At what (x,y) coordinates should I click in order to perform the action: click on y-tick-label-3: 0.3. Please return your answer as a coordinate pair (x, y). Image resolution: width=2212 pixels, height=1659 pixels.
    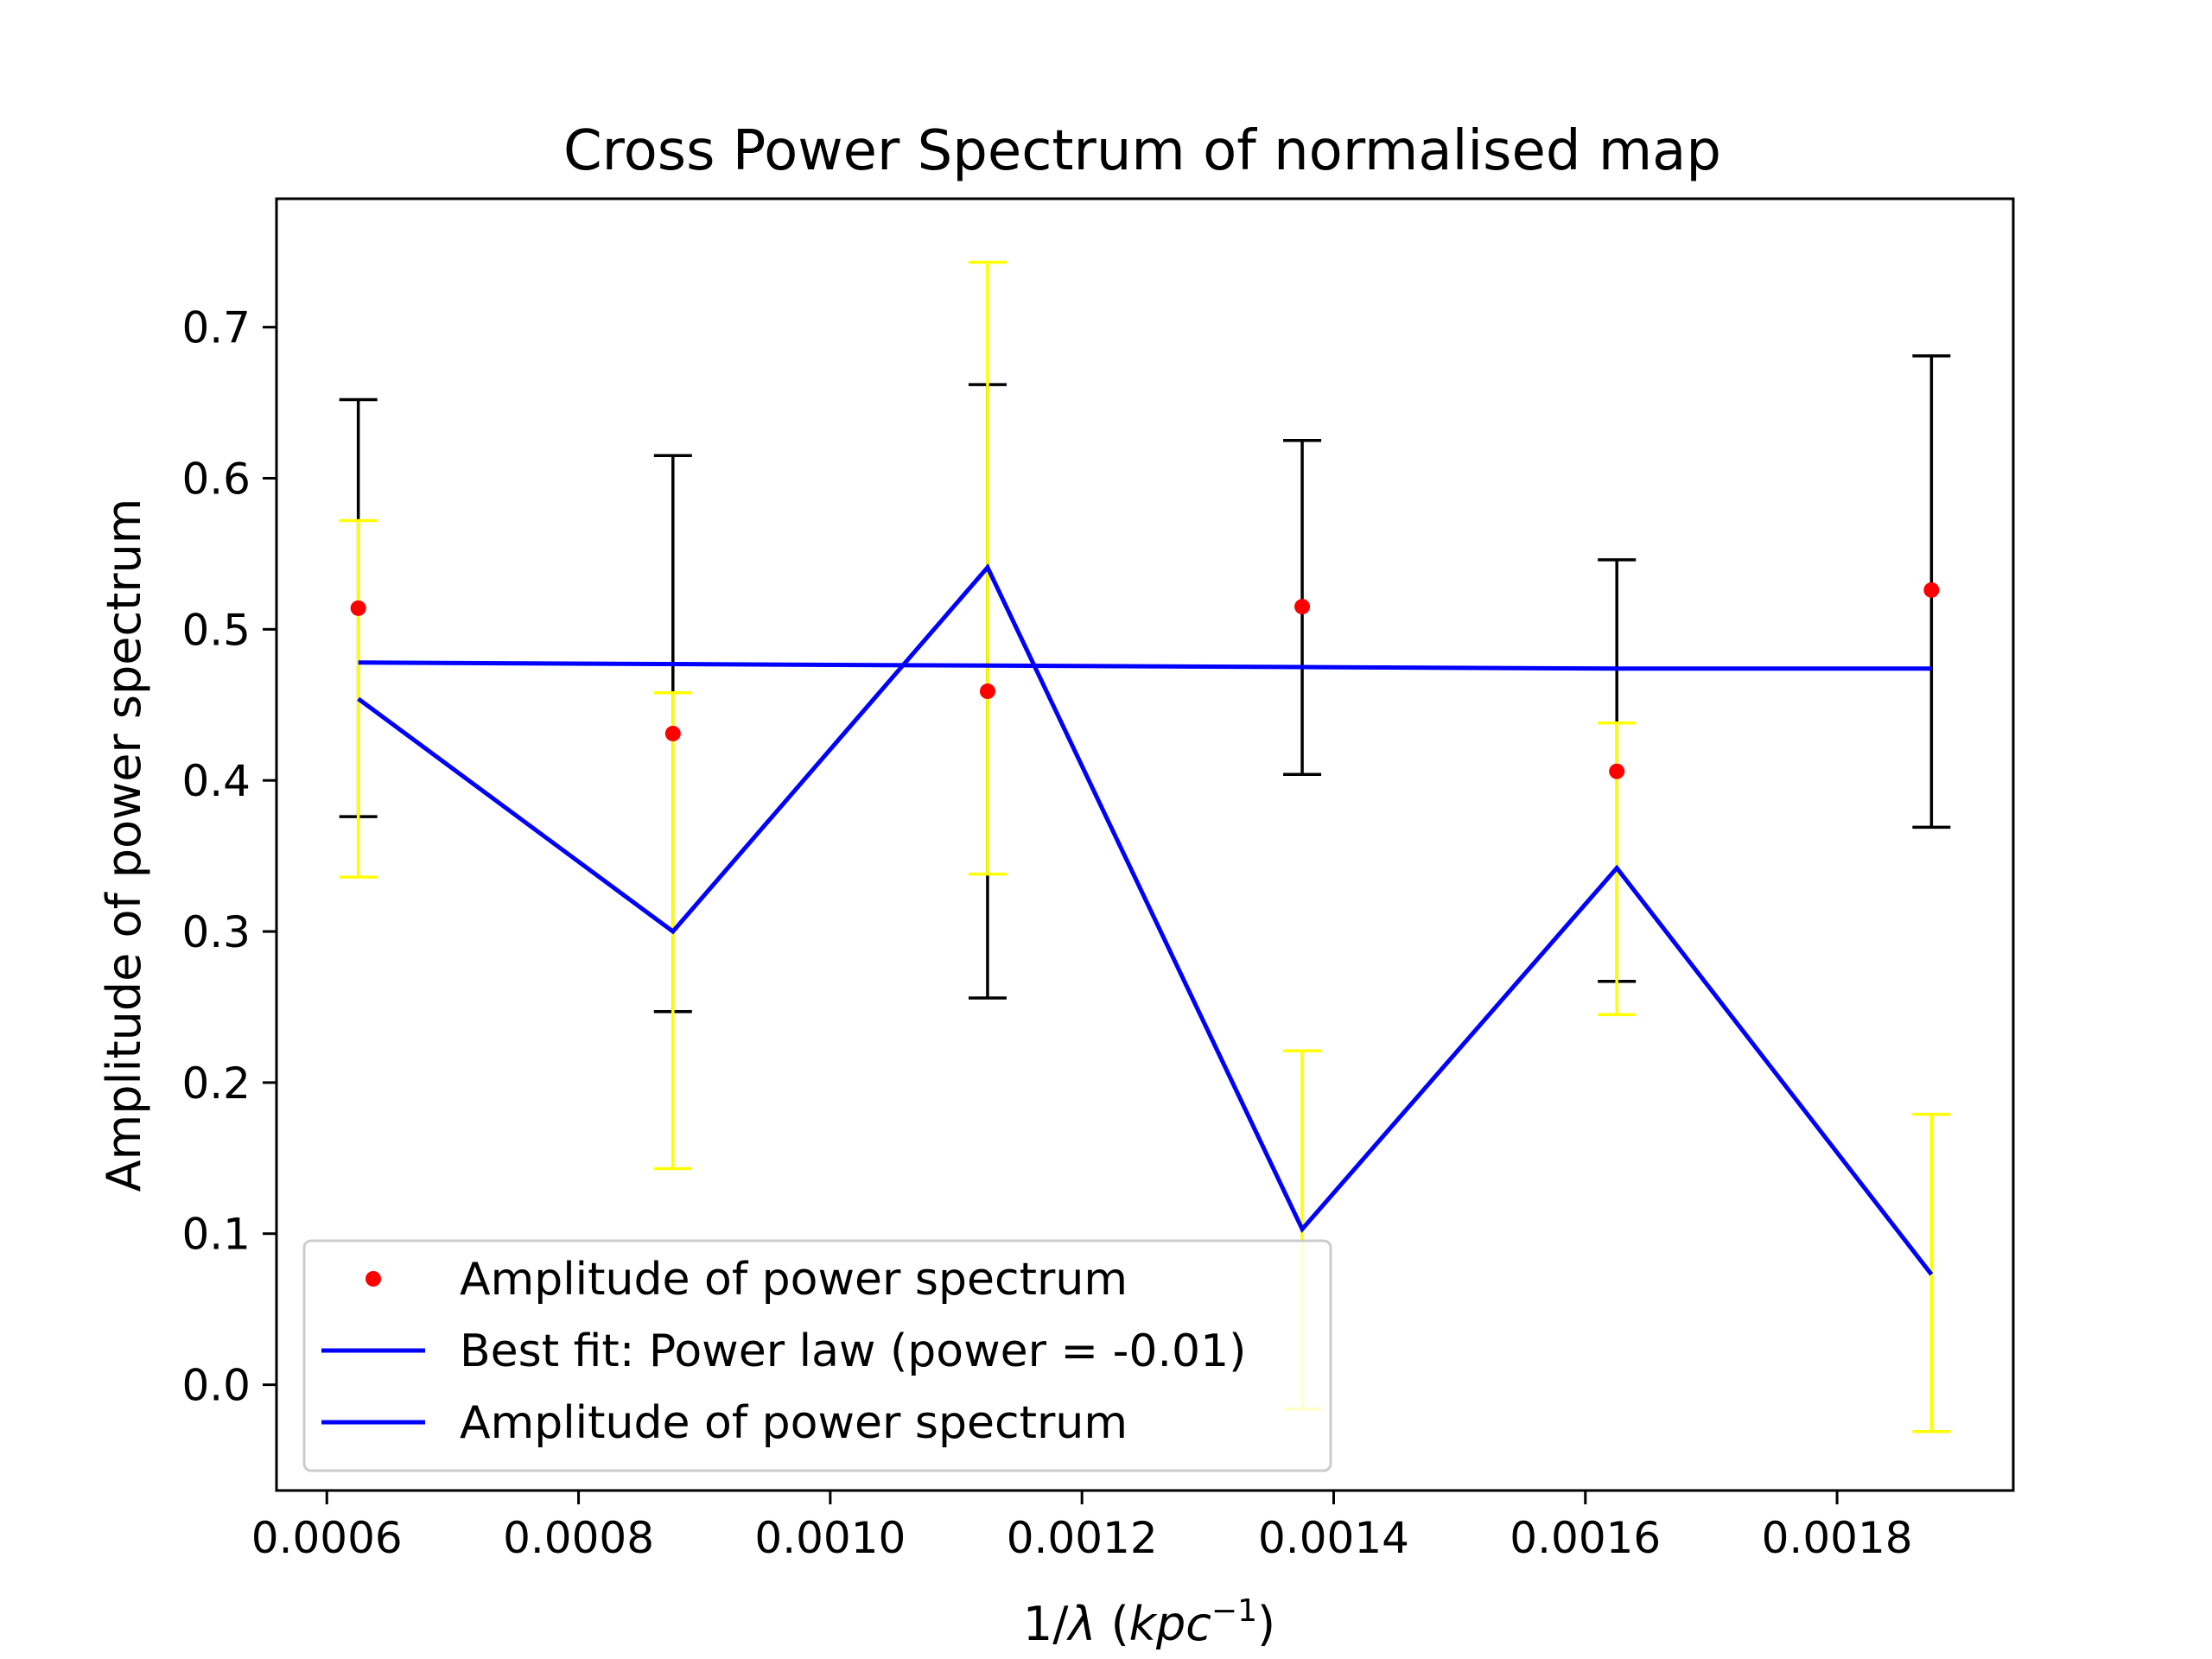
    Looking at the image, I should click on (216, 932).